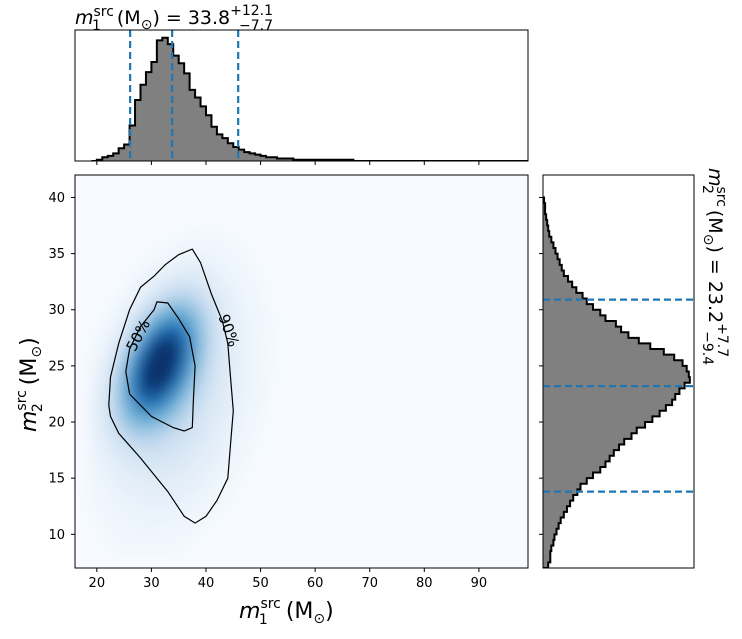 This screenshot has height=639, width=742. Describe the element at coordinates (309, 98) in the screenshot. I see `top-histogram` at that location.